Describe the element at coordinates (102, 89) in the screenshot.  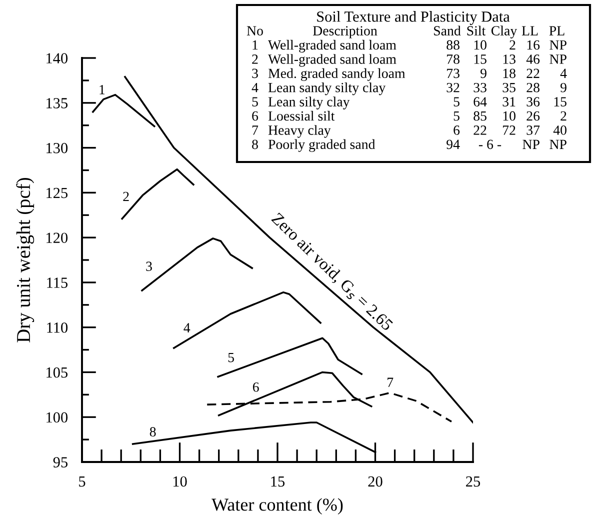
I see `series-label: 1` at that location.